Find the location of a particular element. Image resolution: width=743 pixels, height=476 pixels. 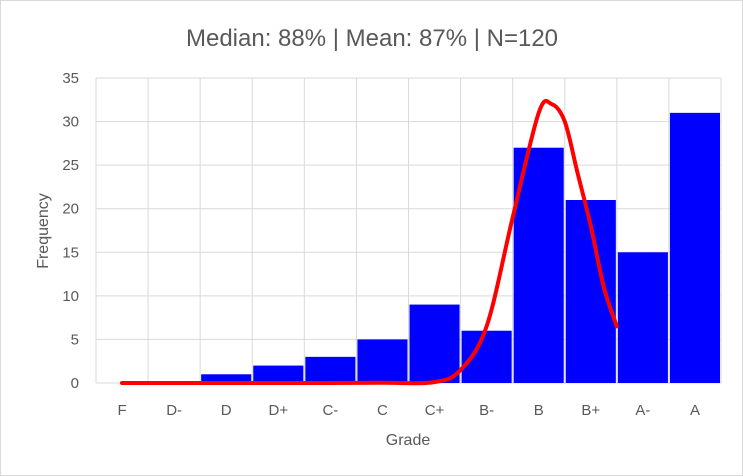

x-tick-label: B+ is located at coordinates (590, 410).